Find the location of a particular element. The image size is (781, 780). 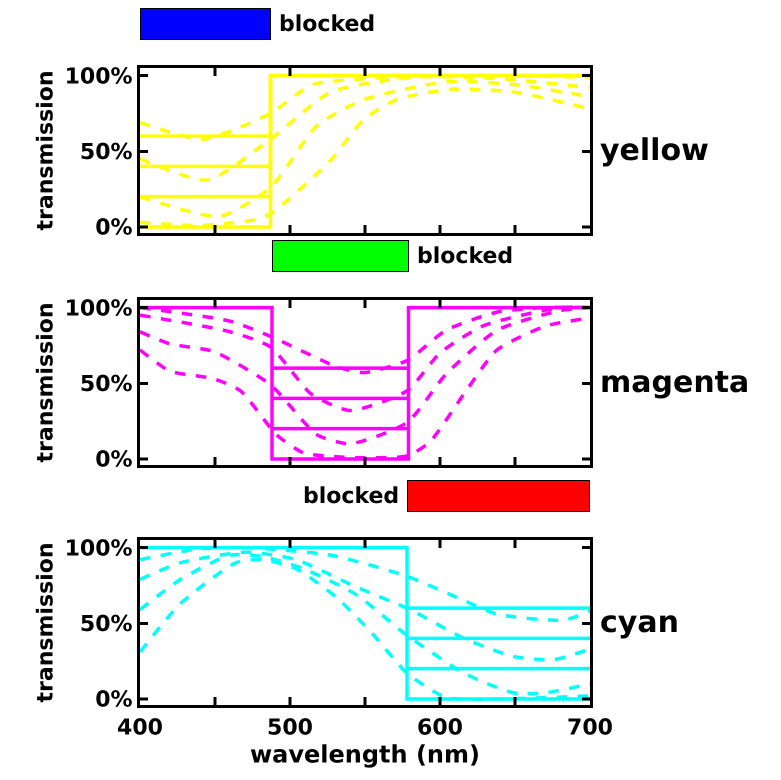

x-tick-label: 600 is located at coordinates (440, 727).